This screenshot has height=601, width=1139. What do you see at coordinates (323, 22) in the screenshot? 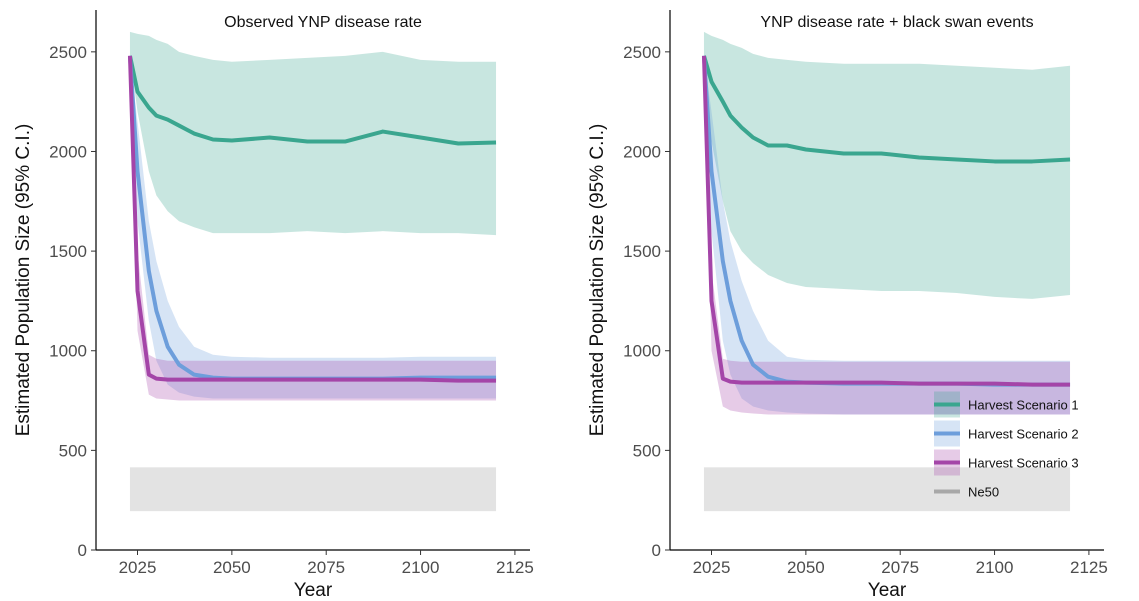
I see `chart-title: Observed YNP disease rate` at bounding box center [323, 22].